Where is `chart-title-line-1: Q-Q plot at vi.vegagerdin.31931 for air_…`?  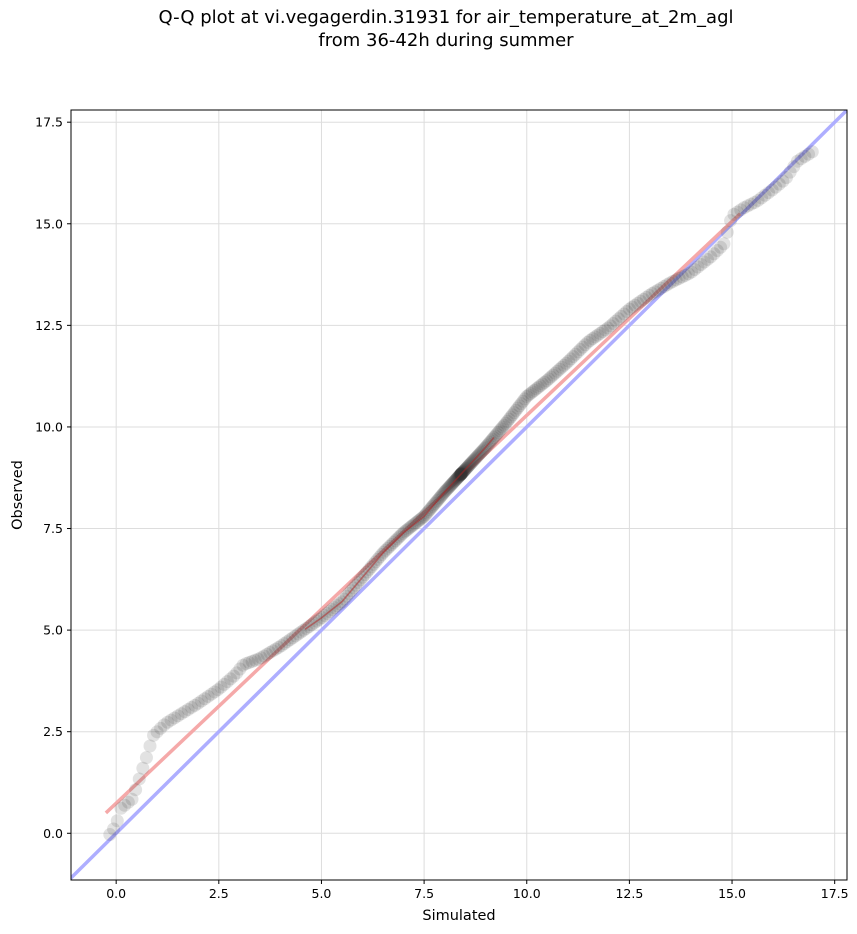
chart-title-line-1: Q-Q plot at vi.vegagerdin.31931 for air_… is located at coordinates (446, 17).